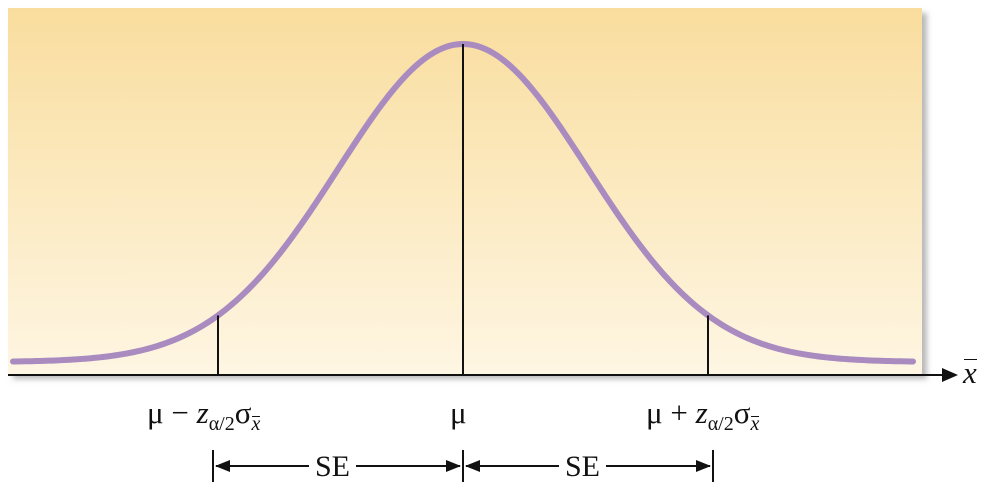 This screenshot has height=490, width=989. Describe the element at coordinates (472, 466) in the screenshot. I see `se-right-arrowhead-left` at that location.